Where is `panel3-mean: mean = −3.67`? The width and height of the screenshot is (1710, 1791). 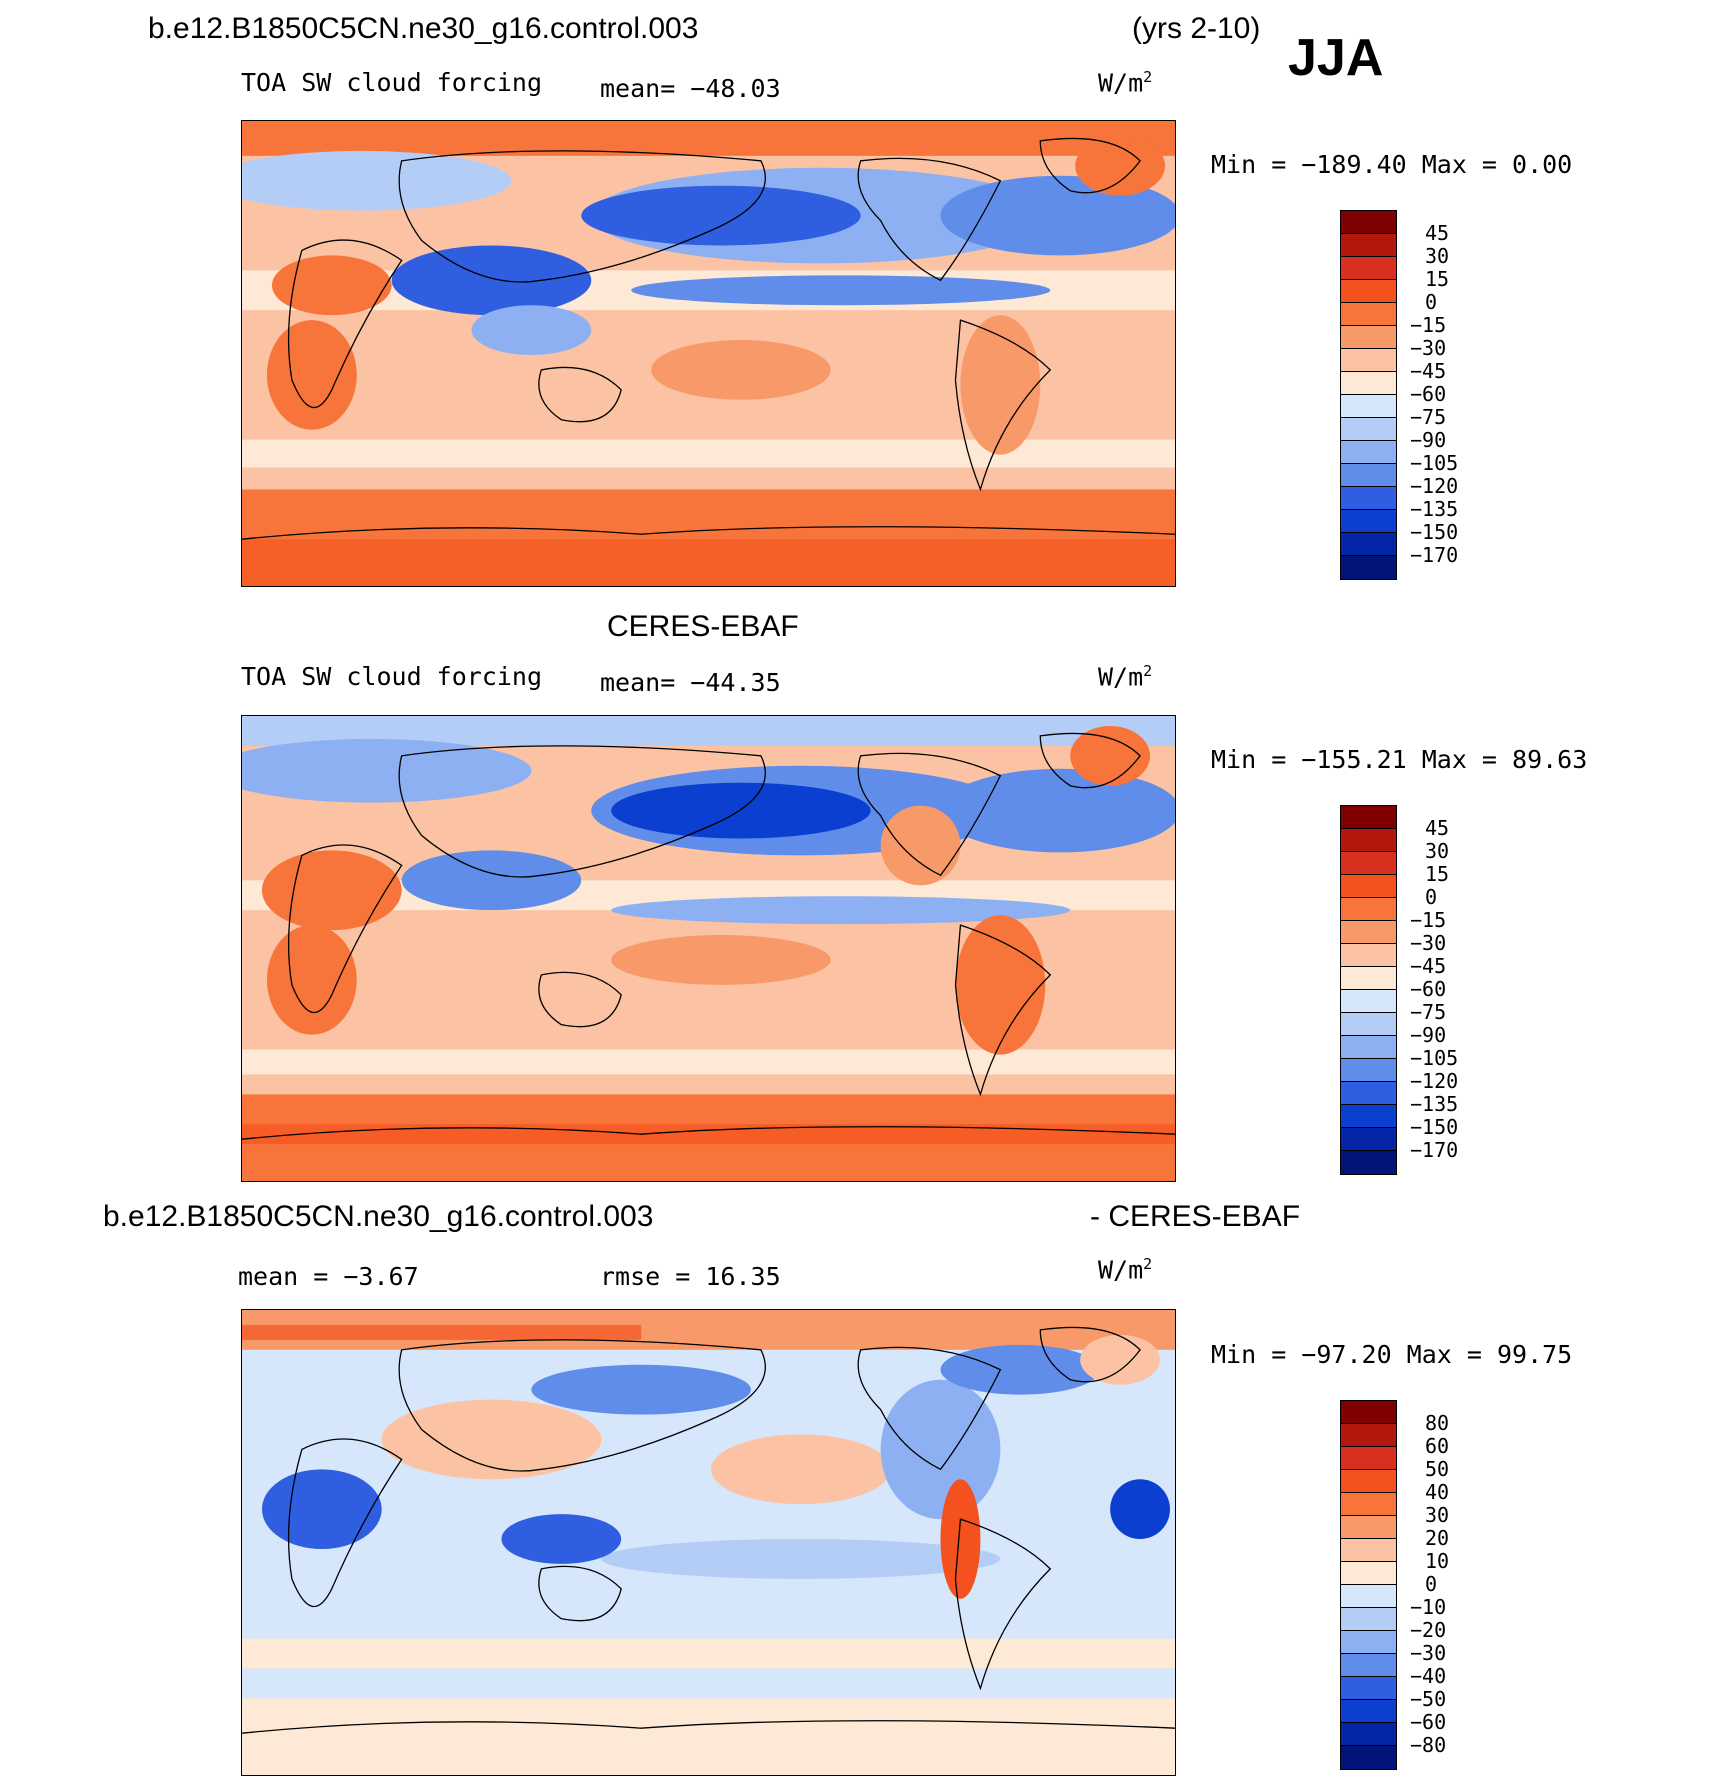
panel3-mean: mean = −3.67 is located at coordinates (328, 1276).